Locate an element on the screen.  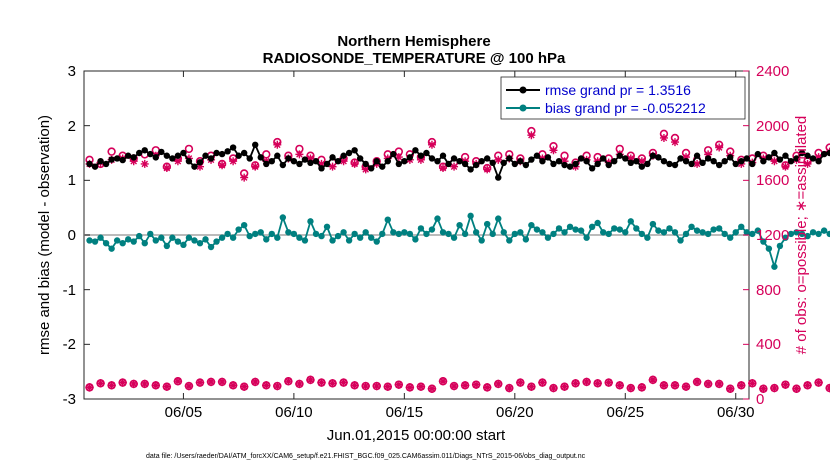
x-tick-label-4: 06/20 is located at coordinates (515, 412).